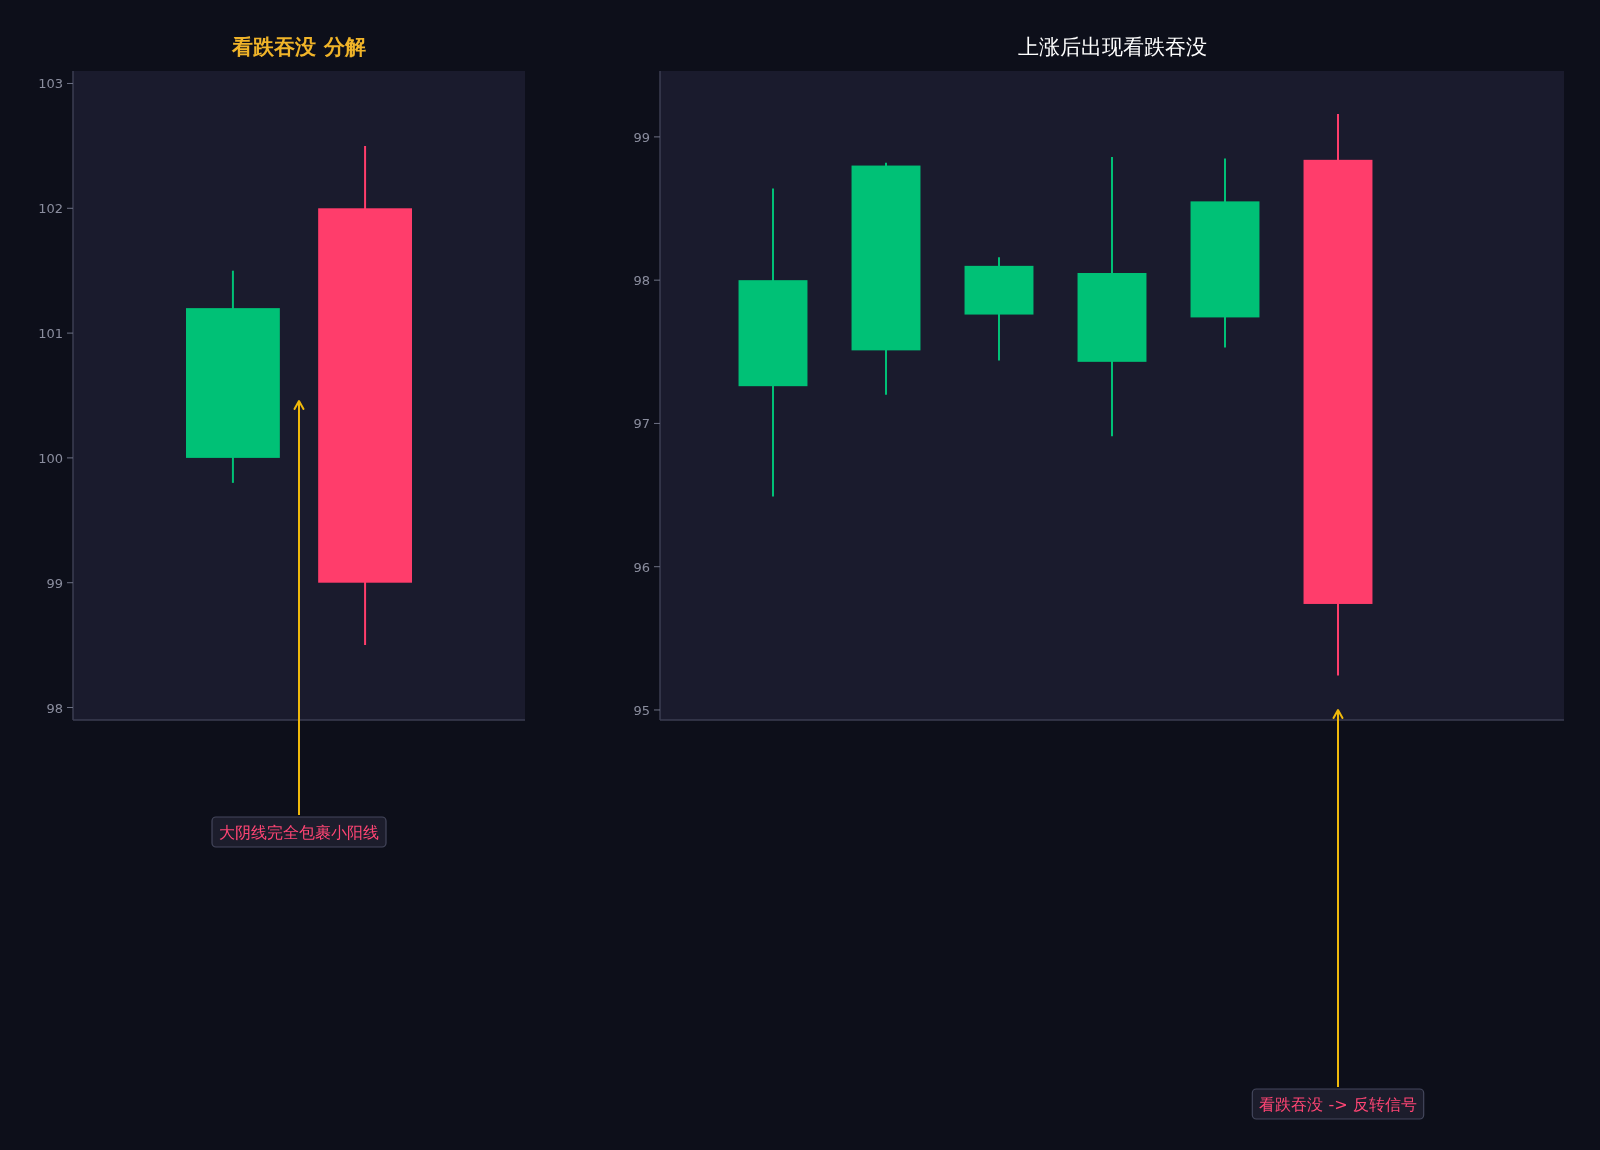 This screenshot has height=1150, width=1600. What do you see at coordinates (641, 567) in the screenshot?
I see `y-tick-label: 96` at bounding box center [641, 567].